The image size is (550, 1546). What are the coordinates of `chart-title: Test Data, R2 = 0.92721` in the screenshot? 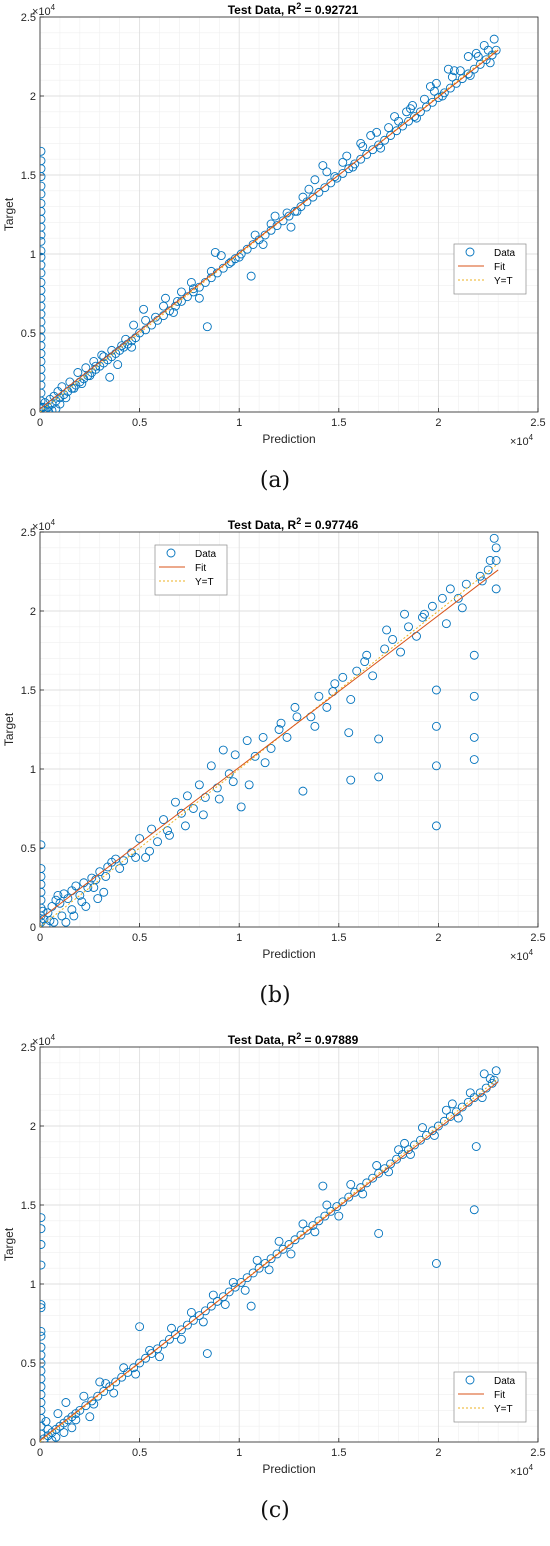 It's located at (293, 9).